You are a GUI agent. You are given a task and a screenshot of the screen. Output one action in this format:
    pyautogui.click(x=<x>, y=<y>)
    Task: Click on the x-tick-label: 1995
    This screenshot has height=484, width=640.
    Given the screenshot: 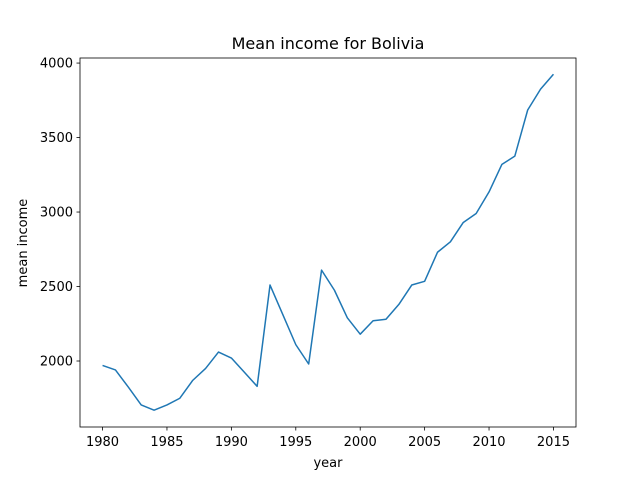 What is the action you would take?
    pyautogui.click(x=295, y=442)
    